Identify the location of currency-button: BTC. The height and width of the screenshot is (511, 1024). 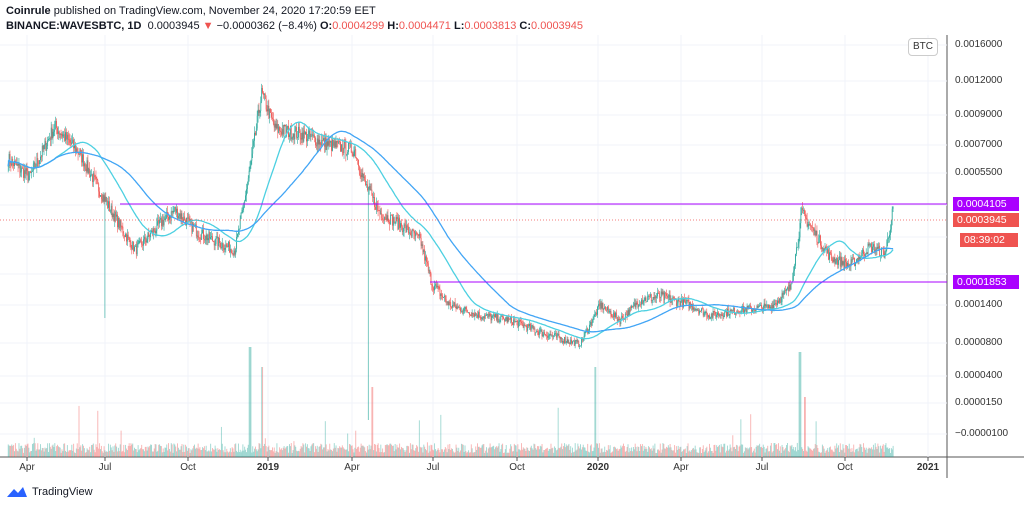
(923, 47).